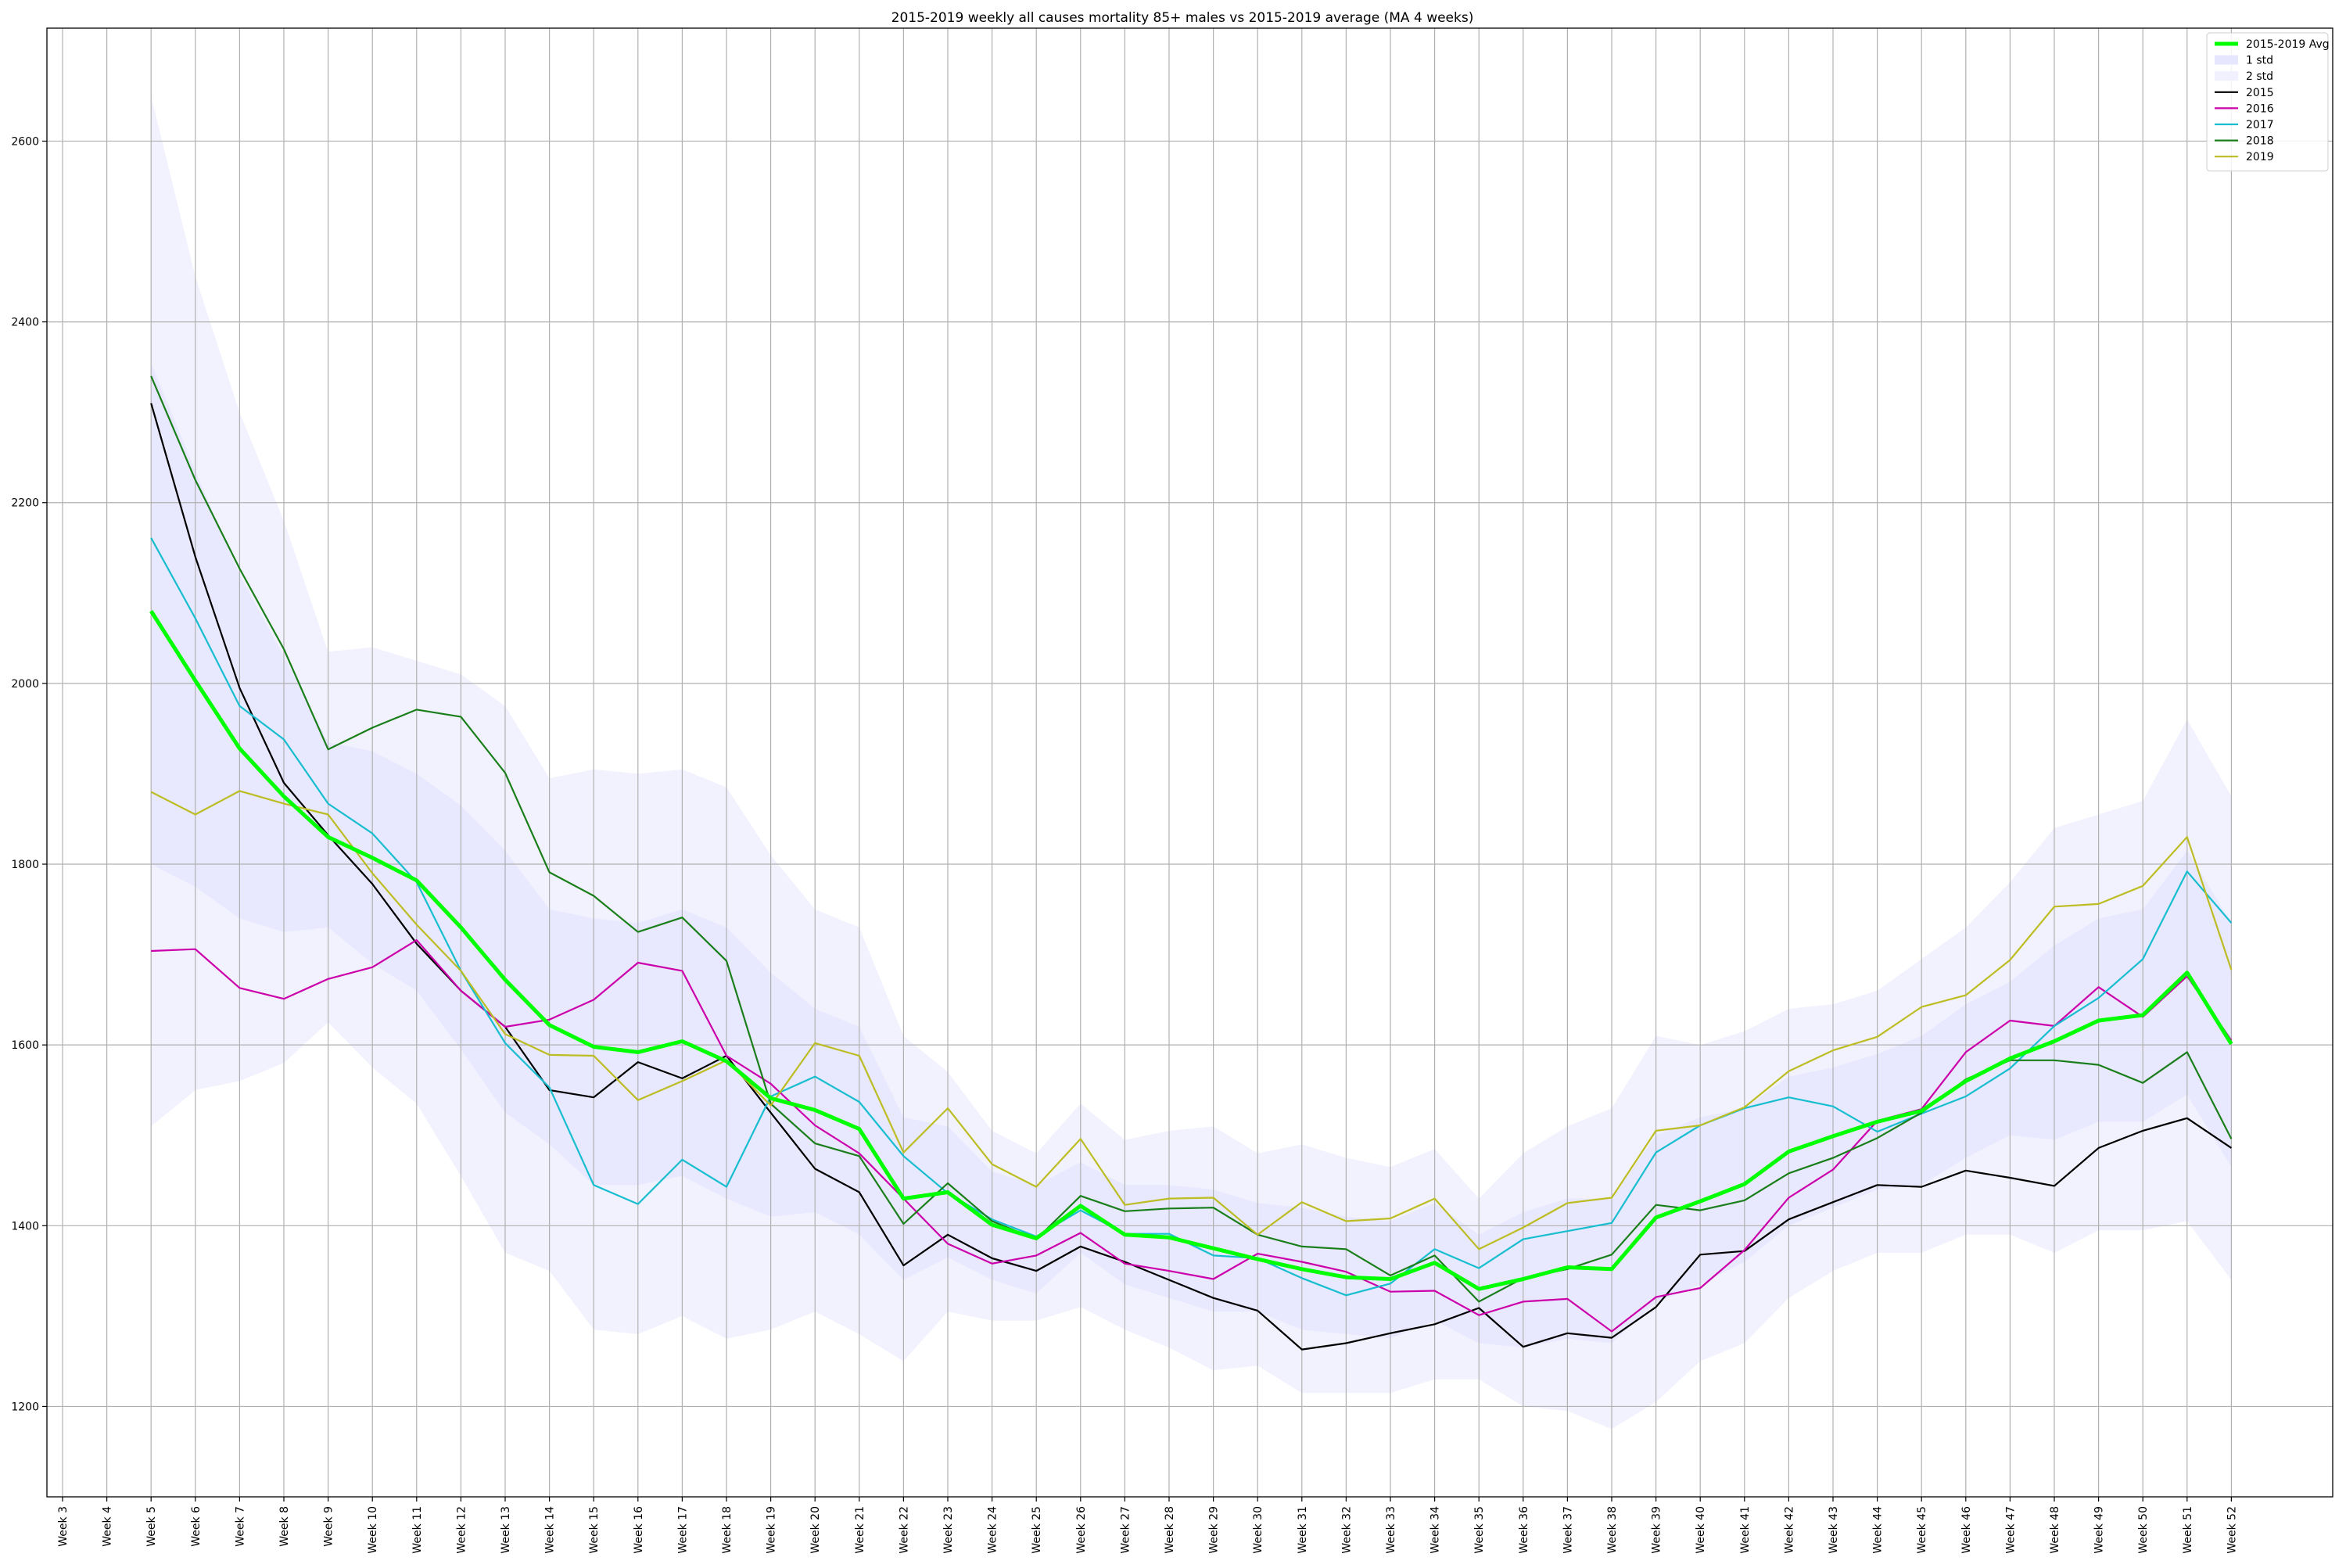 The width and height of the screenshot is (2346, 1568). What do you see at coordinates (1967, 1530) in the screenshot?
I see `x-tick-label: Week 46` at bounding box center [1967, 1530].